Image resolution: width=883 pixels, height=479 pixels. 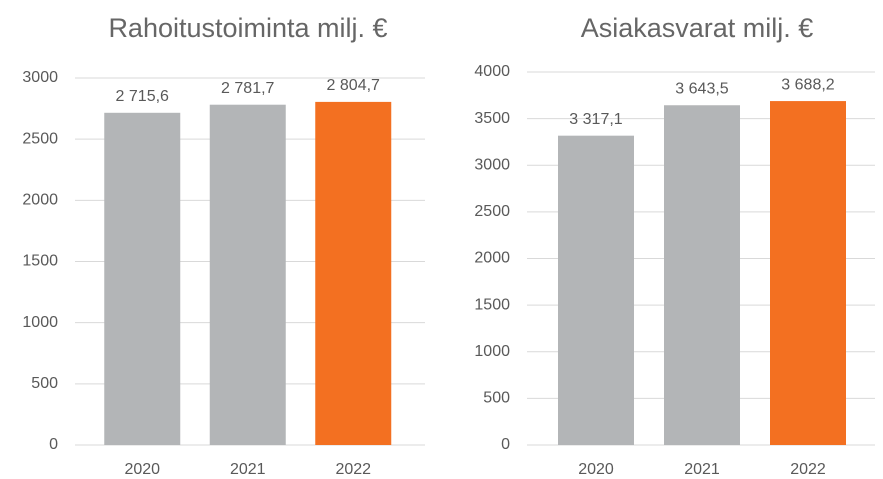 What do you see at coordinates (247, 28) in the screenshot?
I see `chart-title: Rahoitustoiminta milj. €` at bounding box center [247, 28].